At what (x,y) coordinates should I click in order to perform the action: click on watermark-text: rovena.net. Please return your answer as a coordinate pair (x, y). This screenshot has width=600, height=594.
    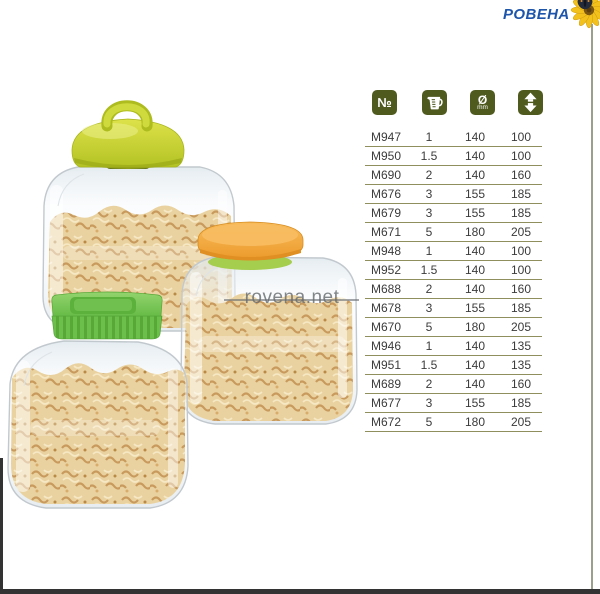
    Looking at the image, I should click on (292, 297).